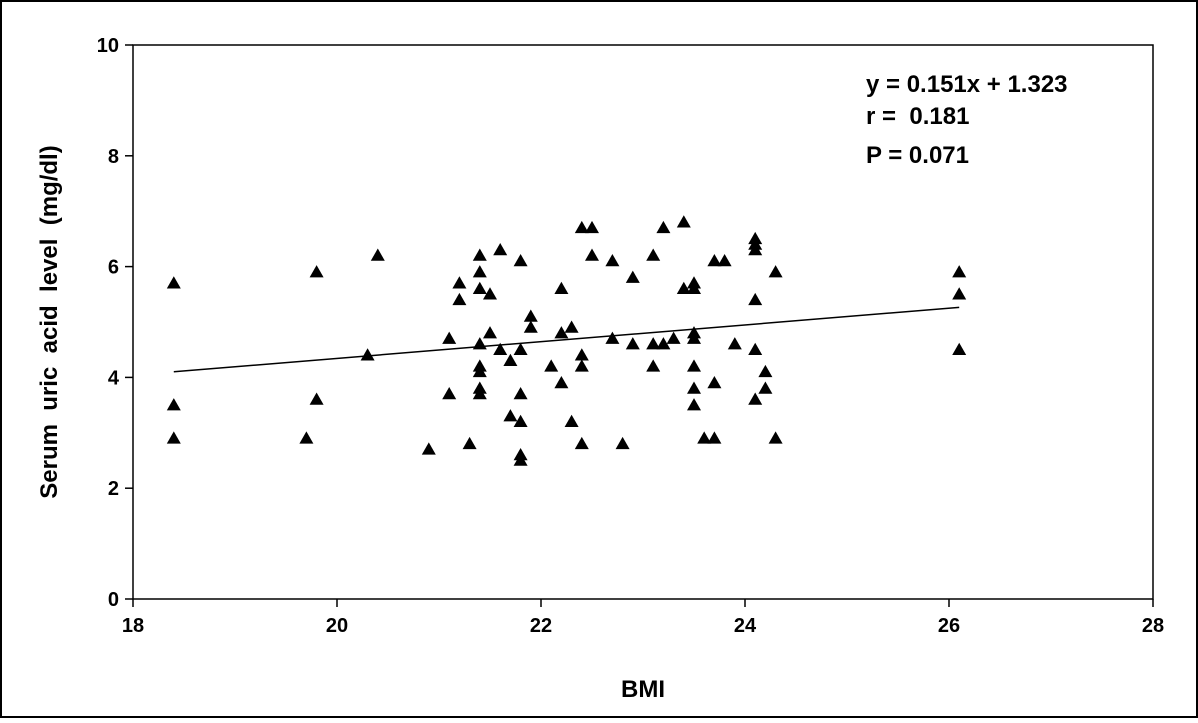  I want to click on y-tick-label: 0, so click(113, 600).